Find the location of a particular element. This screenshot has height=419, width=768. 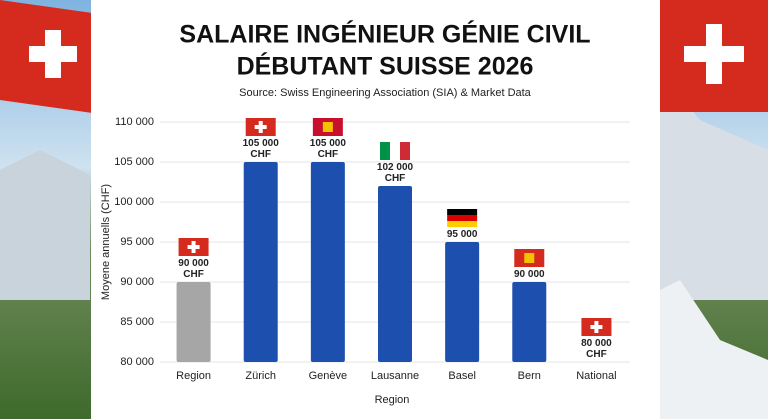

y-tick-label: 90 000 is located at coordinates (137, 282).